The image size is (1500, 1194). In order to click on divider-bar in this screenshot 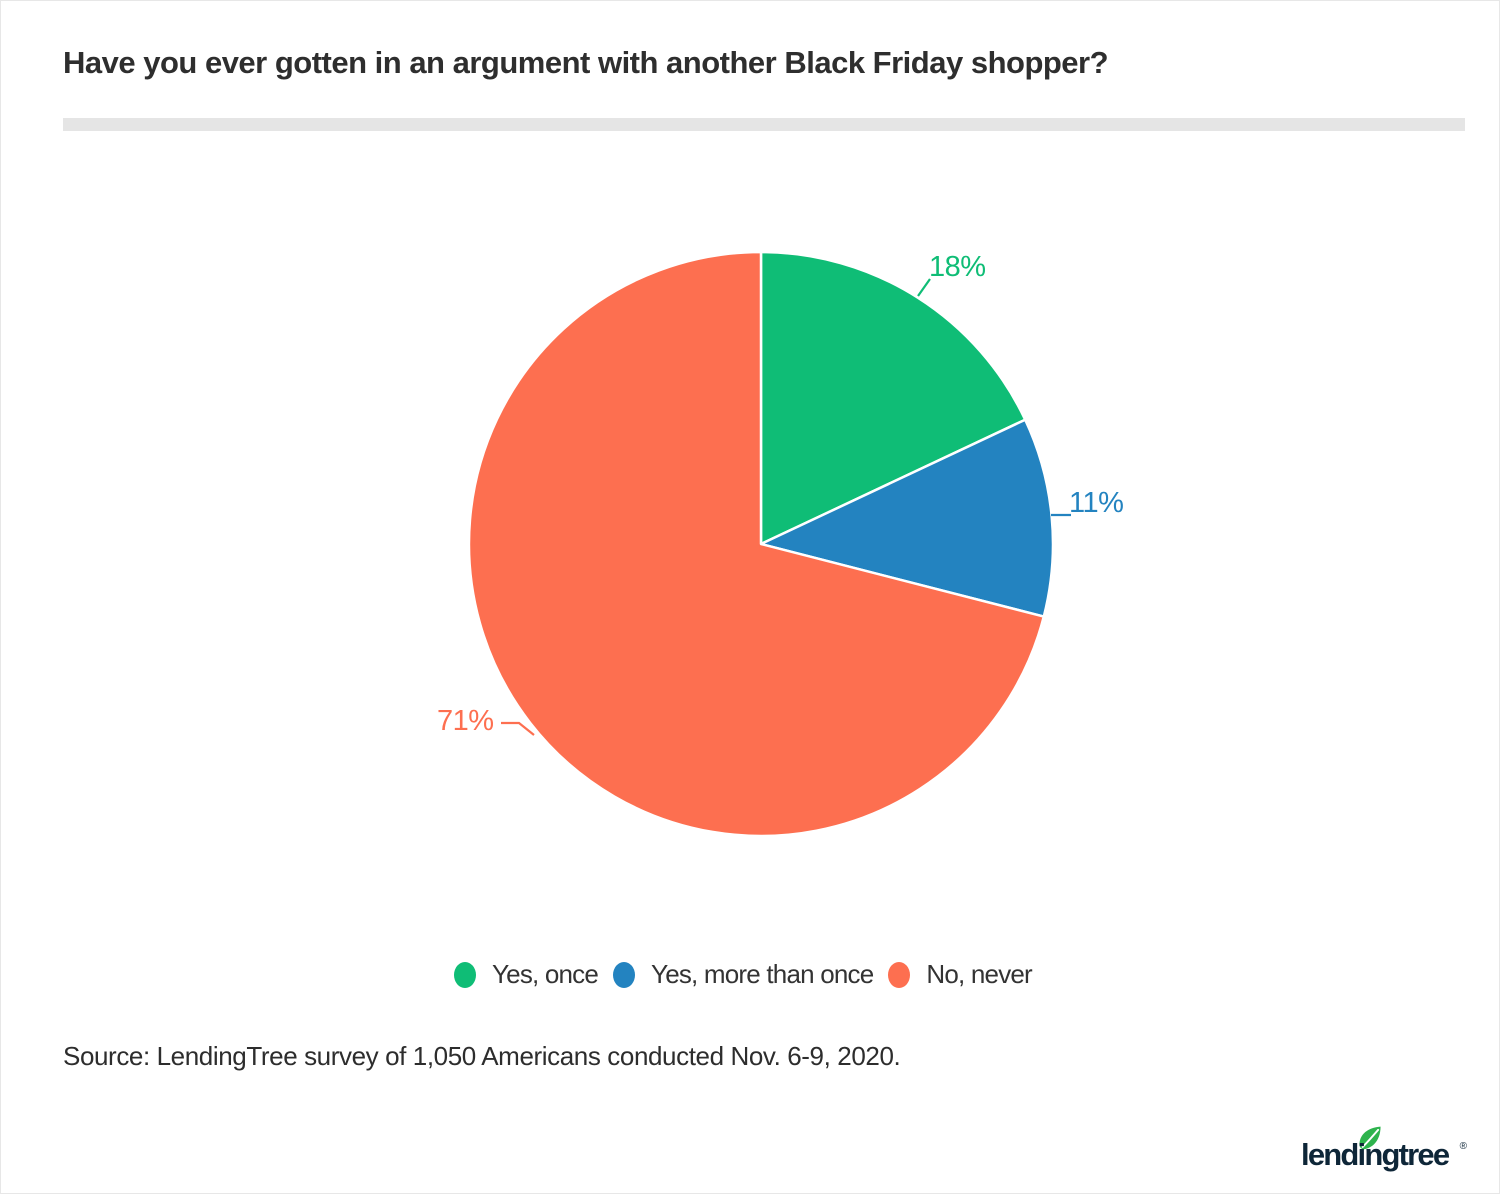, I will do `click(764, 124)`.